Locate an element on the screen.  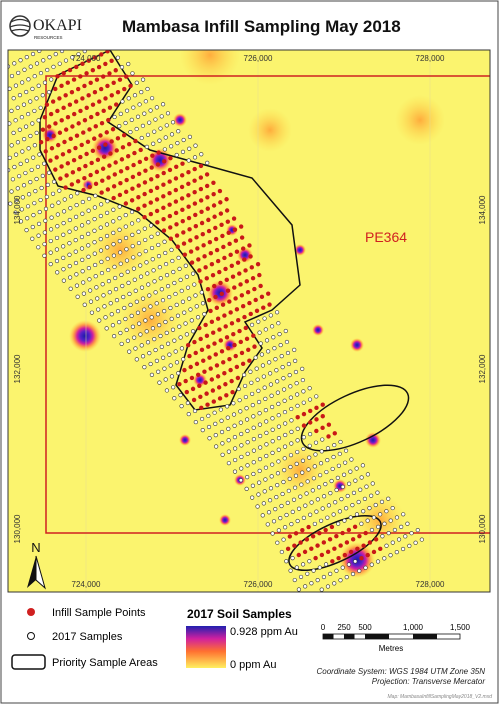
grid-label: 728,000 is located at coordinates (430, 584).